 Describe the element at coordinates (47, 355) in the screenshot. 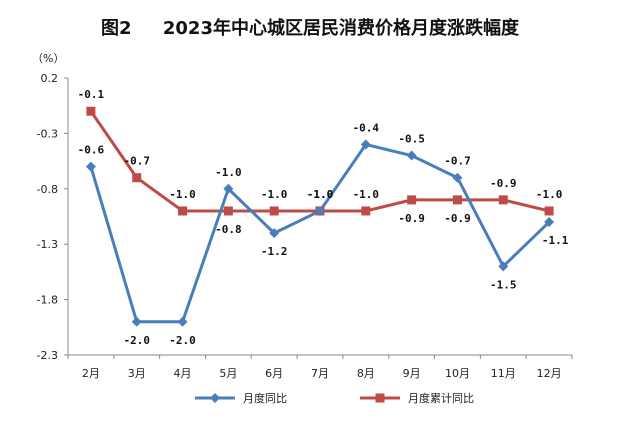

I see `y-tick-label: -2.3` at that location.